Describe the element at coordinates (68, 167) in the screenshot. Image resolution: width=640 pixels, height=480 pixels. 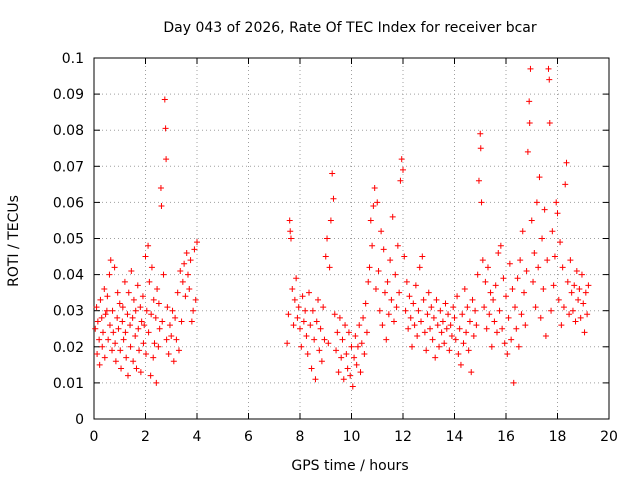
I see `y-tick-label: 0.07` at that location.